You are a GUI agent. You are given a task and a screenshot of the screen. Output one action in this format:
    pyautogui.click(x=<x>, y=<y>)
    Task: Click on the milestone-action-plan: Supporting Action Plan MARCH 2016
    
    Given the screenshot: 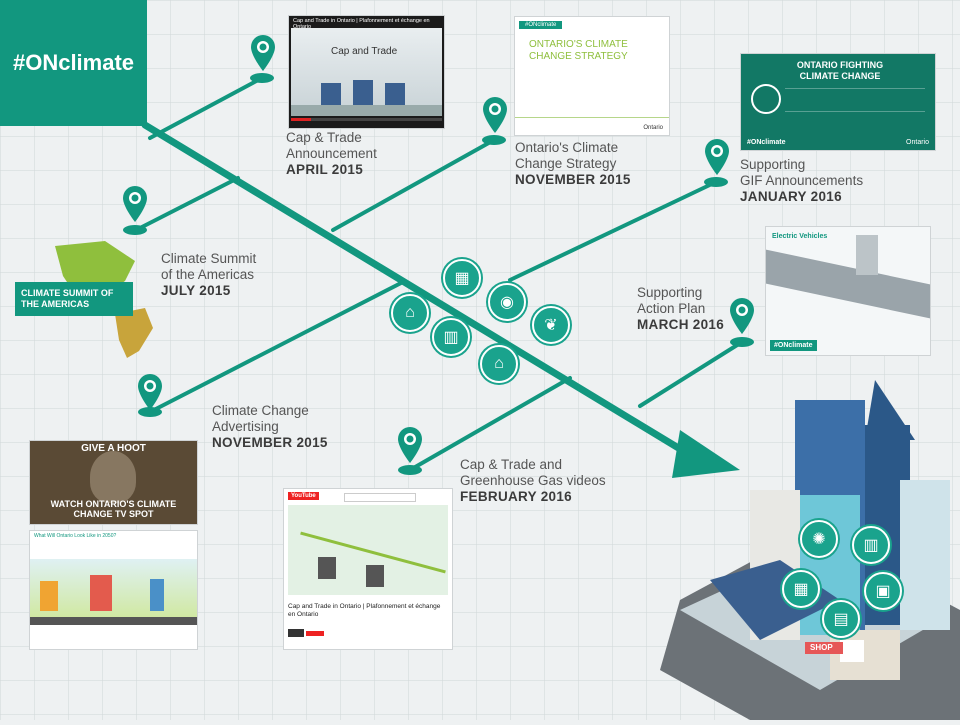 What is the action you would take?
    pyautogui.click(x=681, y=308)
    